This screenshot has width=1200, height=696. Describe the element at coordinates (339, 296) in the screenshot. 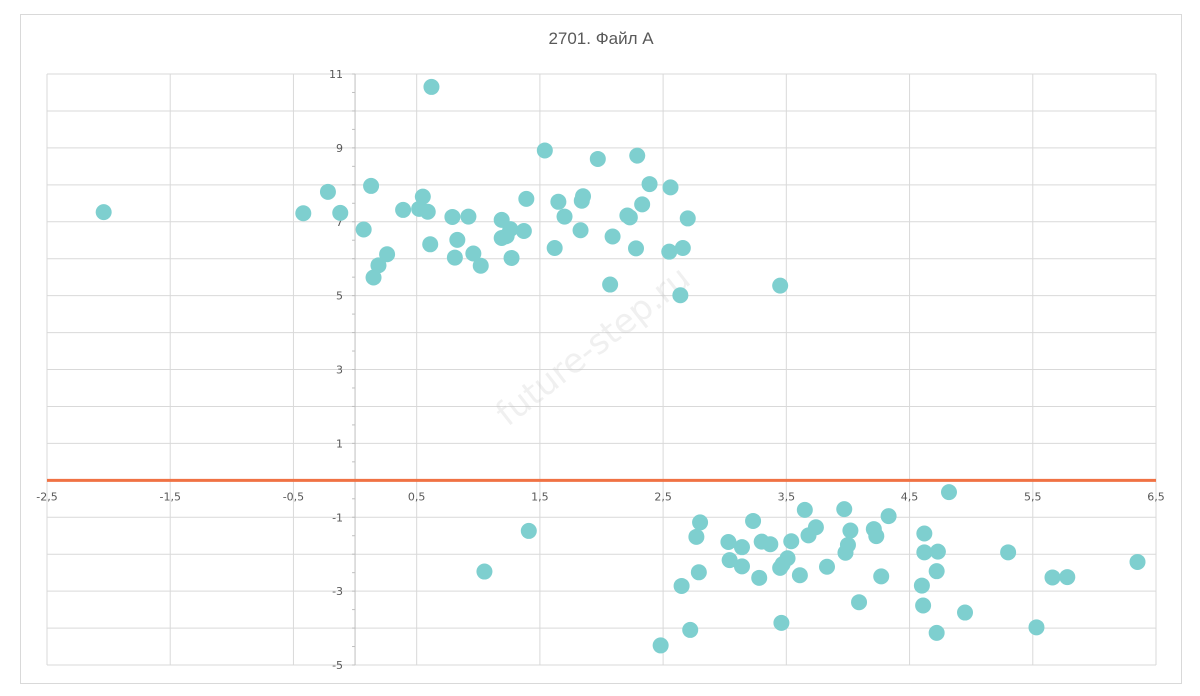

I see `y-tick-label: 5` at that location.